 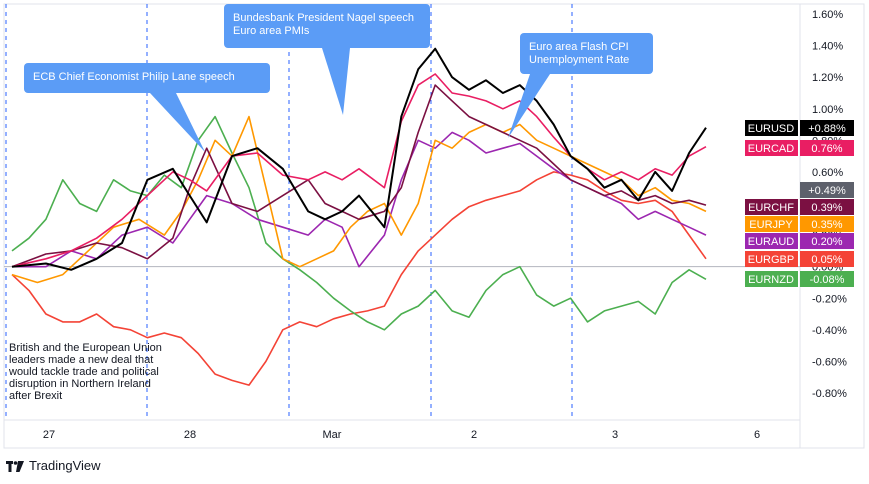 What do you see at coordinates (190, 435) in the screenshot?
I see `x-tick-label: 28` at bounding box center [190, 435].